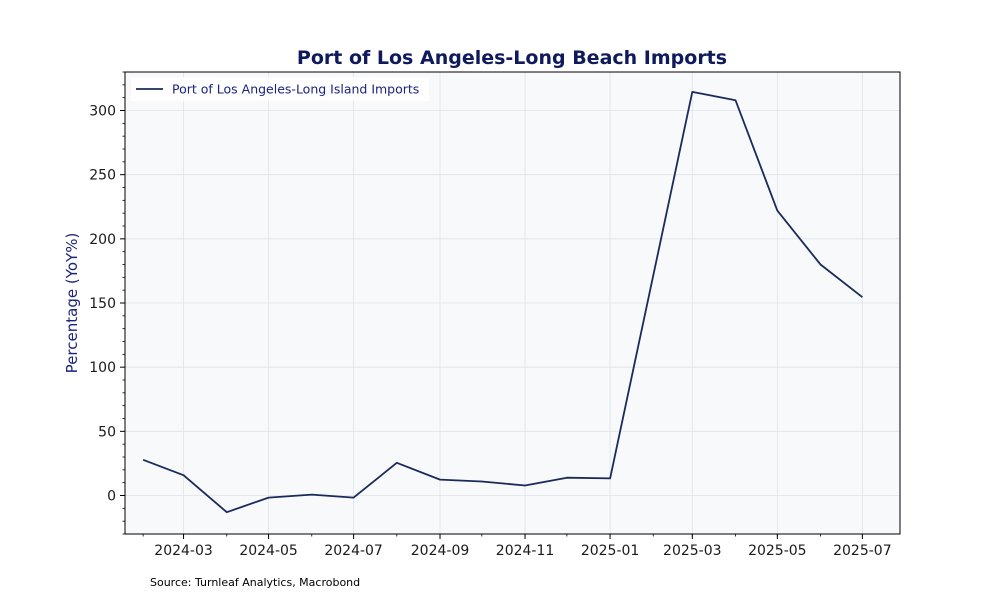 Image resolution: width=1000 pixels, height=600 pixels. What do you see at coordinates (72, 303) in the screenshot?
I see `y-axis-label: Percentage (YoY%)` at bounding box center [72, 303].